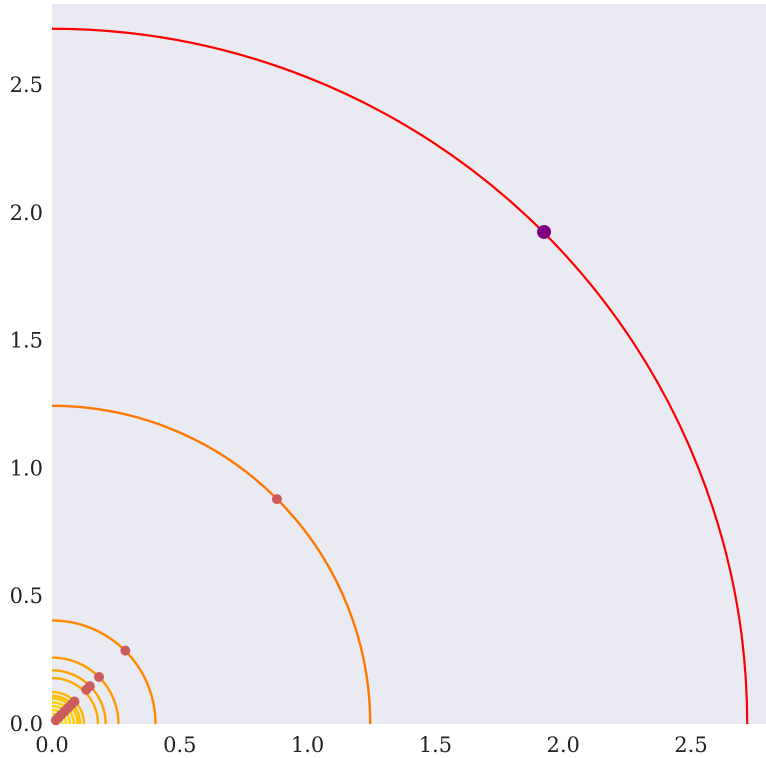  I want to click on y-tick-label: 1.5, so click(26, 341).